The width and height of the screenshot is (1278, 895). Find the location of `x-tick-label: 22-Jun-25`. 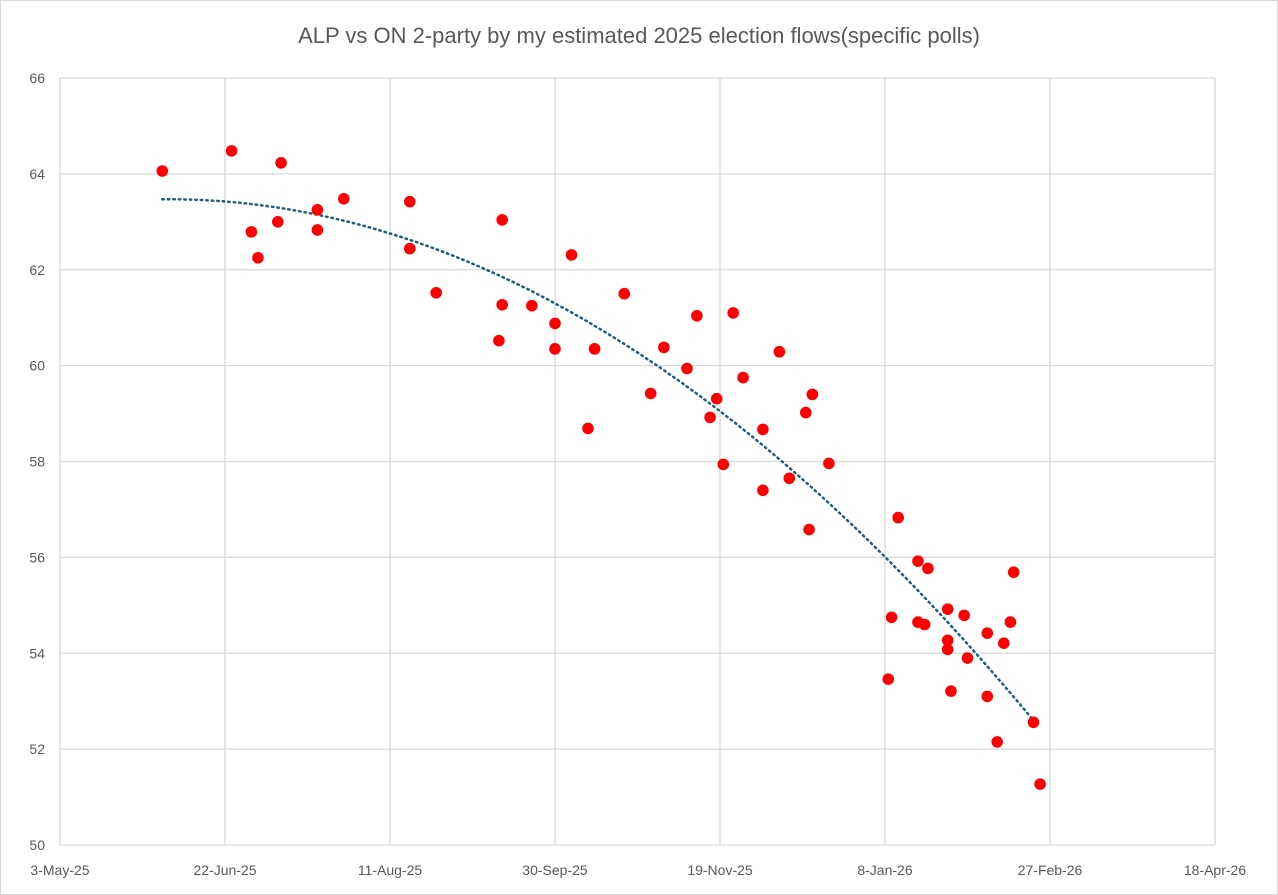

x-tick-label: 22-Jun-25 is located at coordinates (224, 870).